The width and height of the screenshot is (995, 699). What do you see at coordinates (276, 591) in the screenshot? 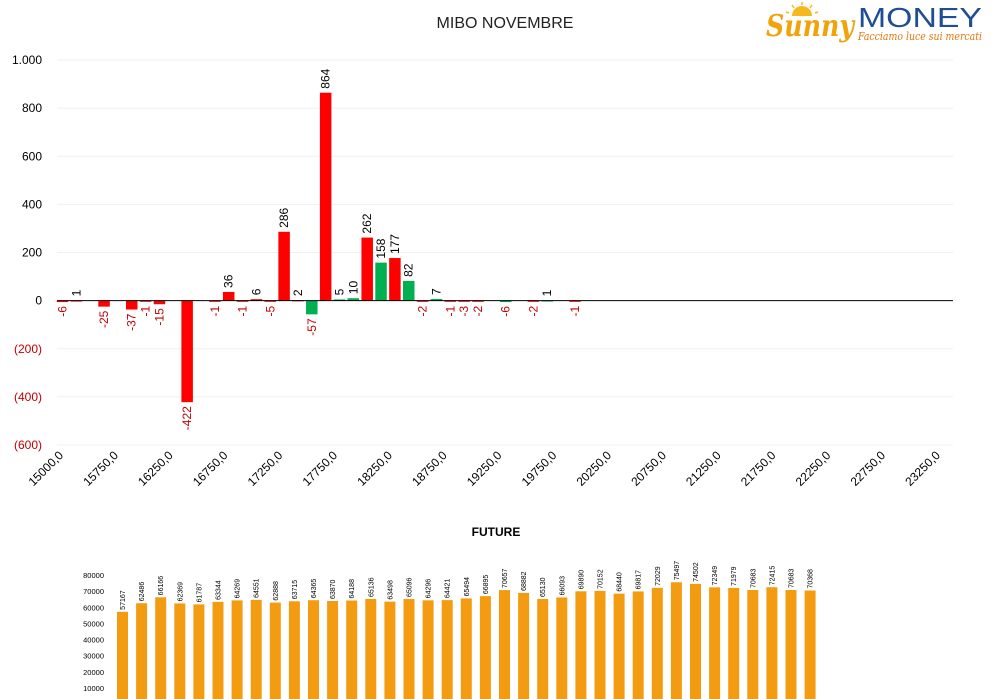
I see `future-data-label: 62888` at bounding box center [276, 591].